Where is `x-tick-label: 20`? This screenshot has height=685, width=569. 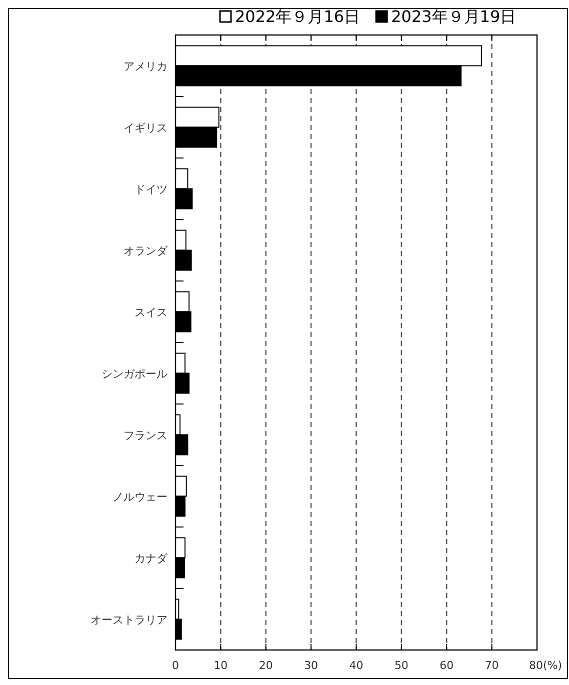 x-tick-label: 20 is located at coordinates (265, 665).